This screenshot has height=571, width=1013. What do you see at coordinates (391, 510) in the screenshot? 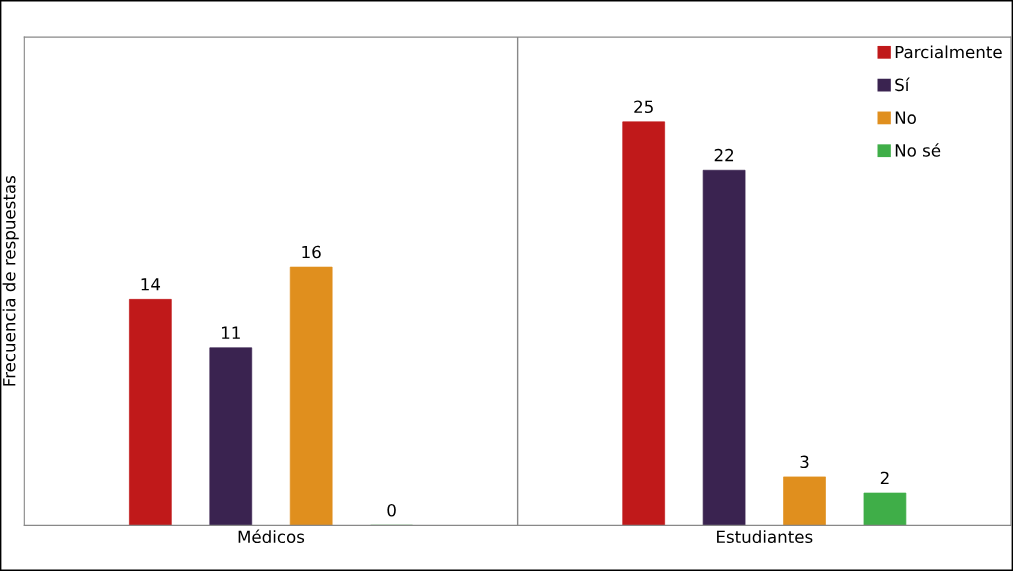
I see `data-label: 0` at bounding box center [391, 510].